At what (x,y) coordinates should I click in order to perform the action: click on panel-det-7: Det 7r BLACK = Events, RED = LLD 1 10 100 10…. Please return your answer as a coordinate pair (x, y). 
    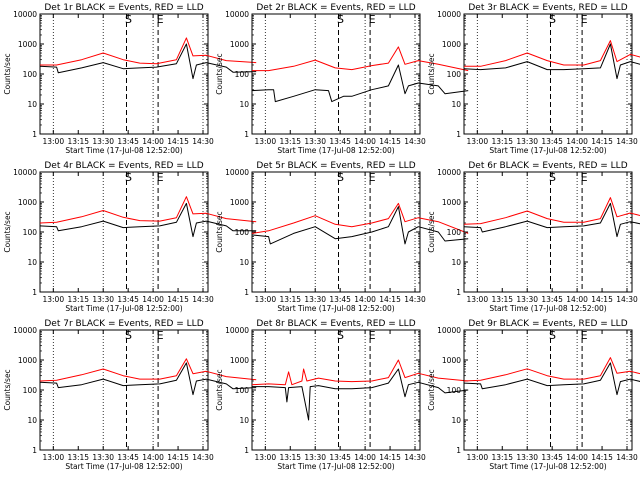
    Looking at the image, I should click on (130, 395).